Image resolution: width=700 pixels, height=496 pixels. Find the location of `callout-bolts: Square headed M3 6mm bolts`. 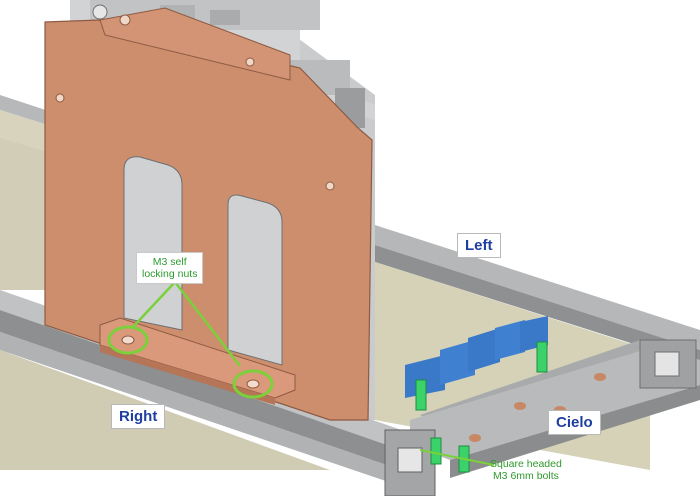

callout-bolts: Square headed M3 6mm bolts is located at coordinates (526, 470).